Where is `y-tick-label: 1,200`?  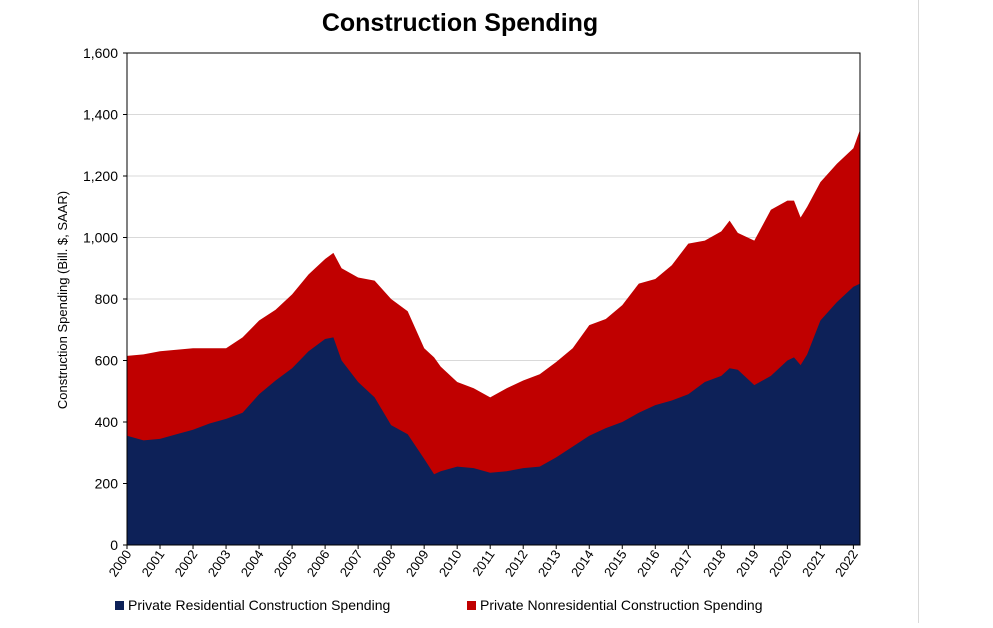 y-tick-label: 1,200 is located at coordinates (100, 176).